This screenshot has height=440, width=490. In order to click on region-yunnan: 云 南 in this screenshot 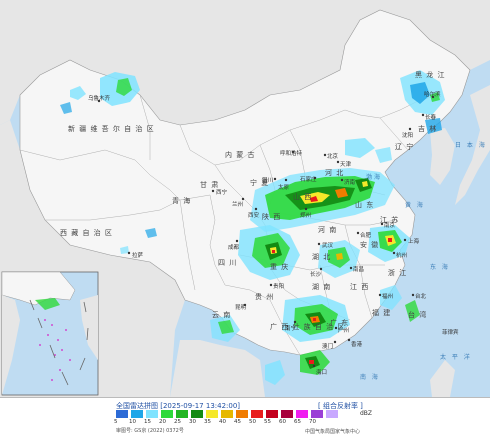, I will do `click(222, 315)`.